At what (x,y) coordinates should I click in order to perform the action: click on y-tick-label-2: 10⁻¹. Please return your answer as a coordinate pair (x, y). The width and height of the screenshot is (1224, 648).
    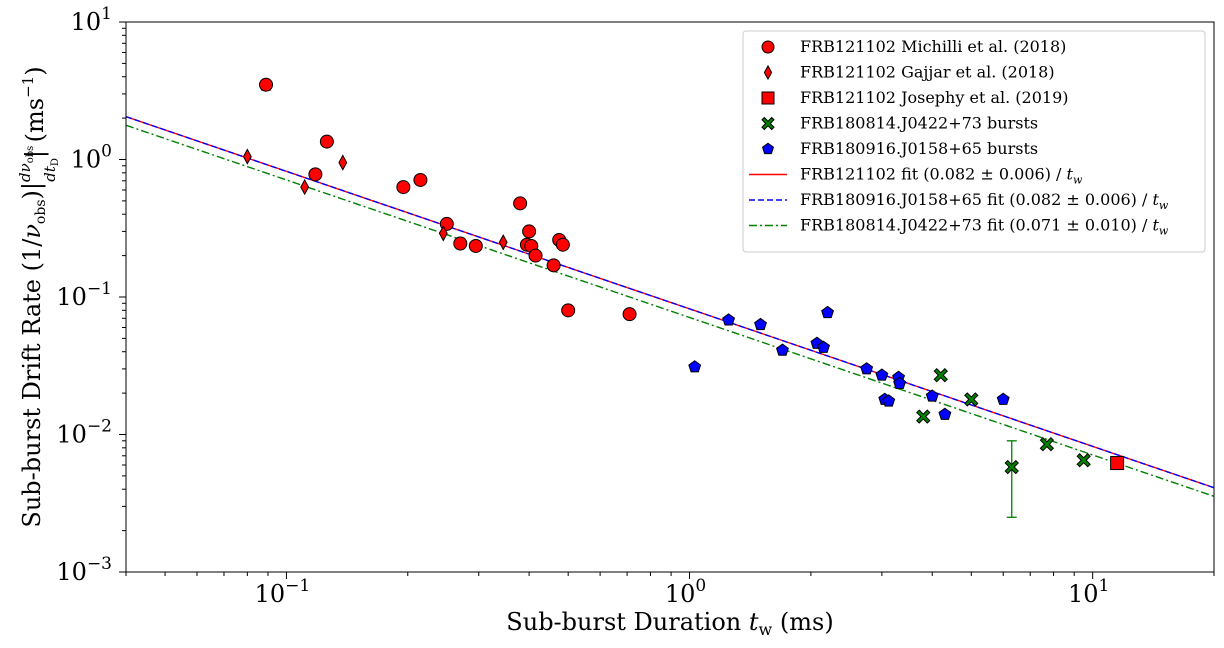
    Looking at the image, I should click on (84, 295).